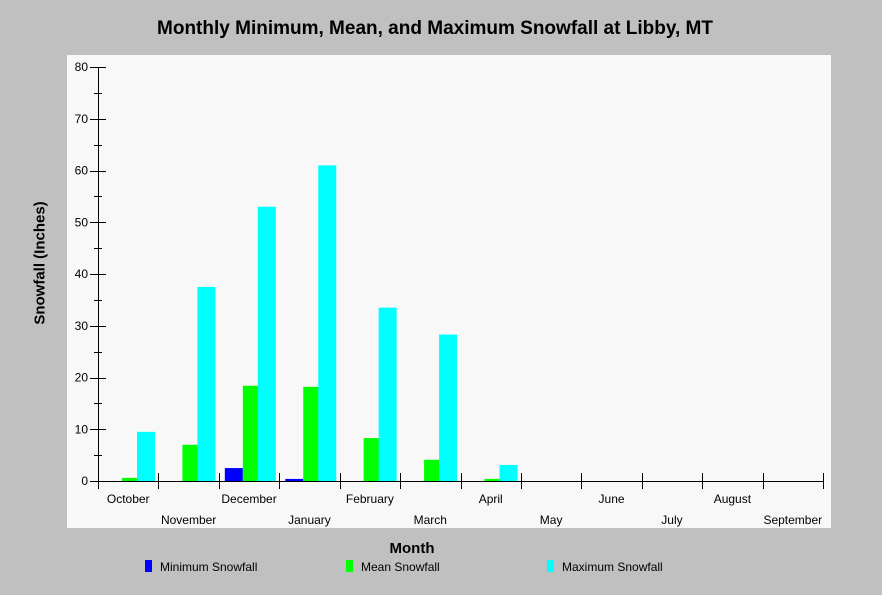 This screenshot has height=595, width=882. I want to click on bar-maximum-snowfall-november, so click(206, 383).